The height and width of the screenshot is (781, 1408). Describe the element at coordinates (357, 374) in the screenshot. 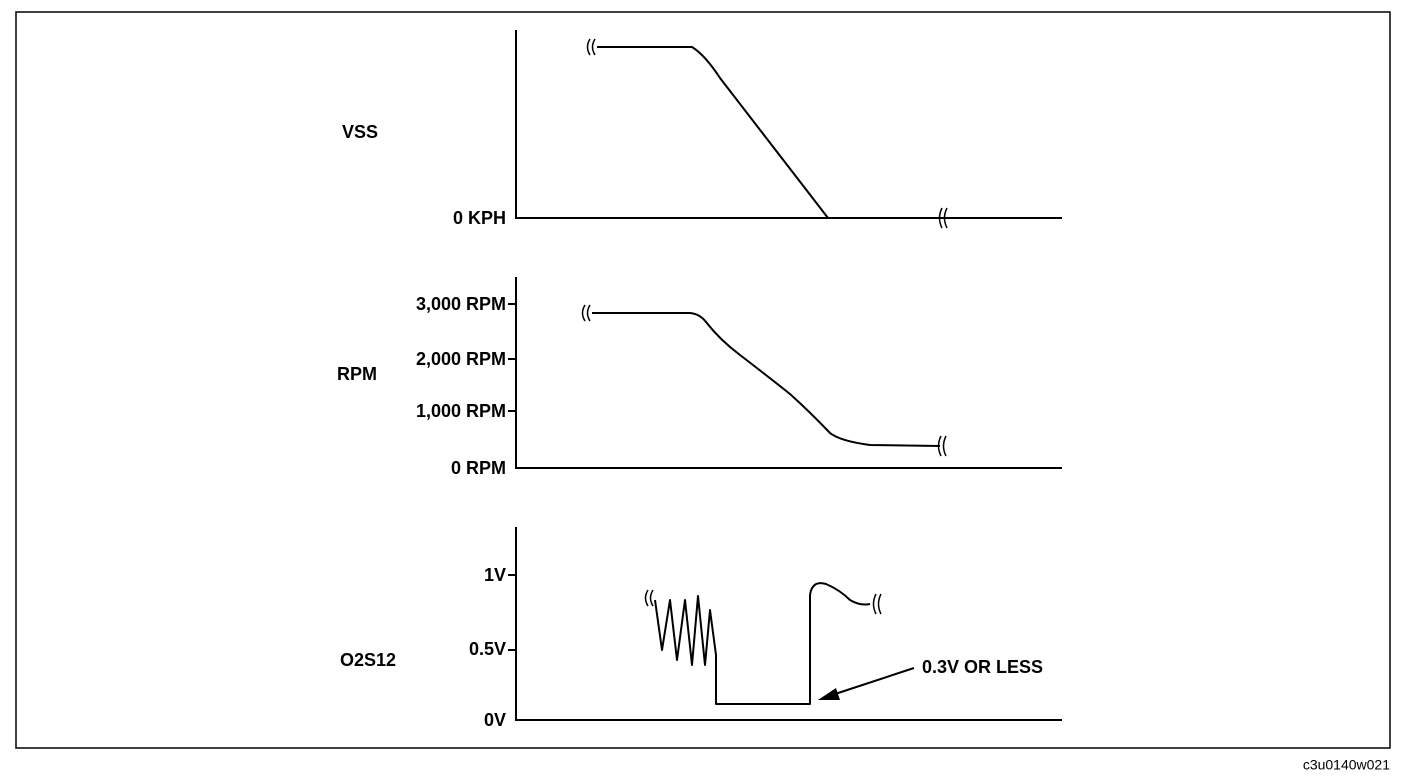

I see `panel-label: RPM` at that location.